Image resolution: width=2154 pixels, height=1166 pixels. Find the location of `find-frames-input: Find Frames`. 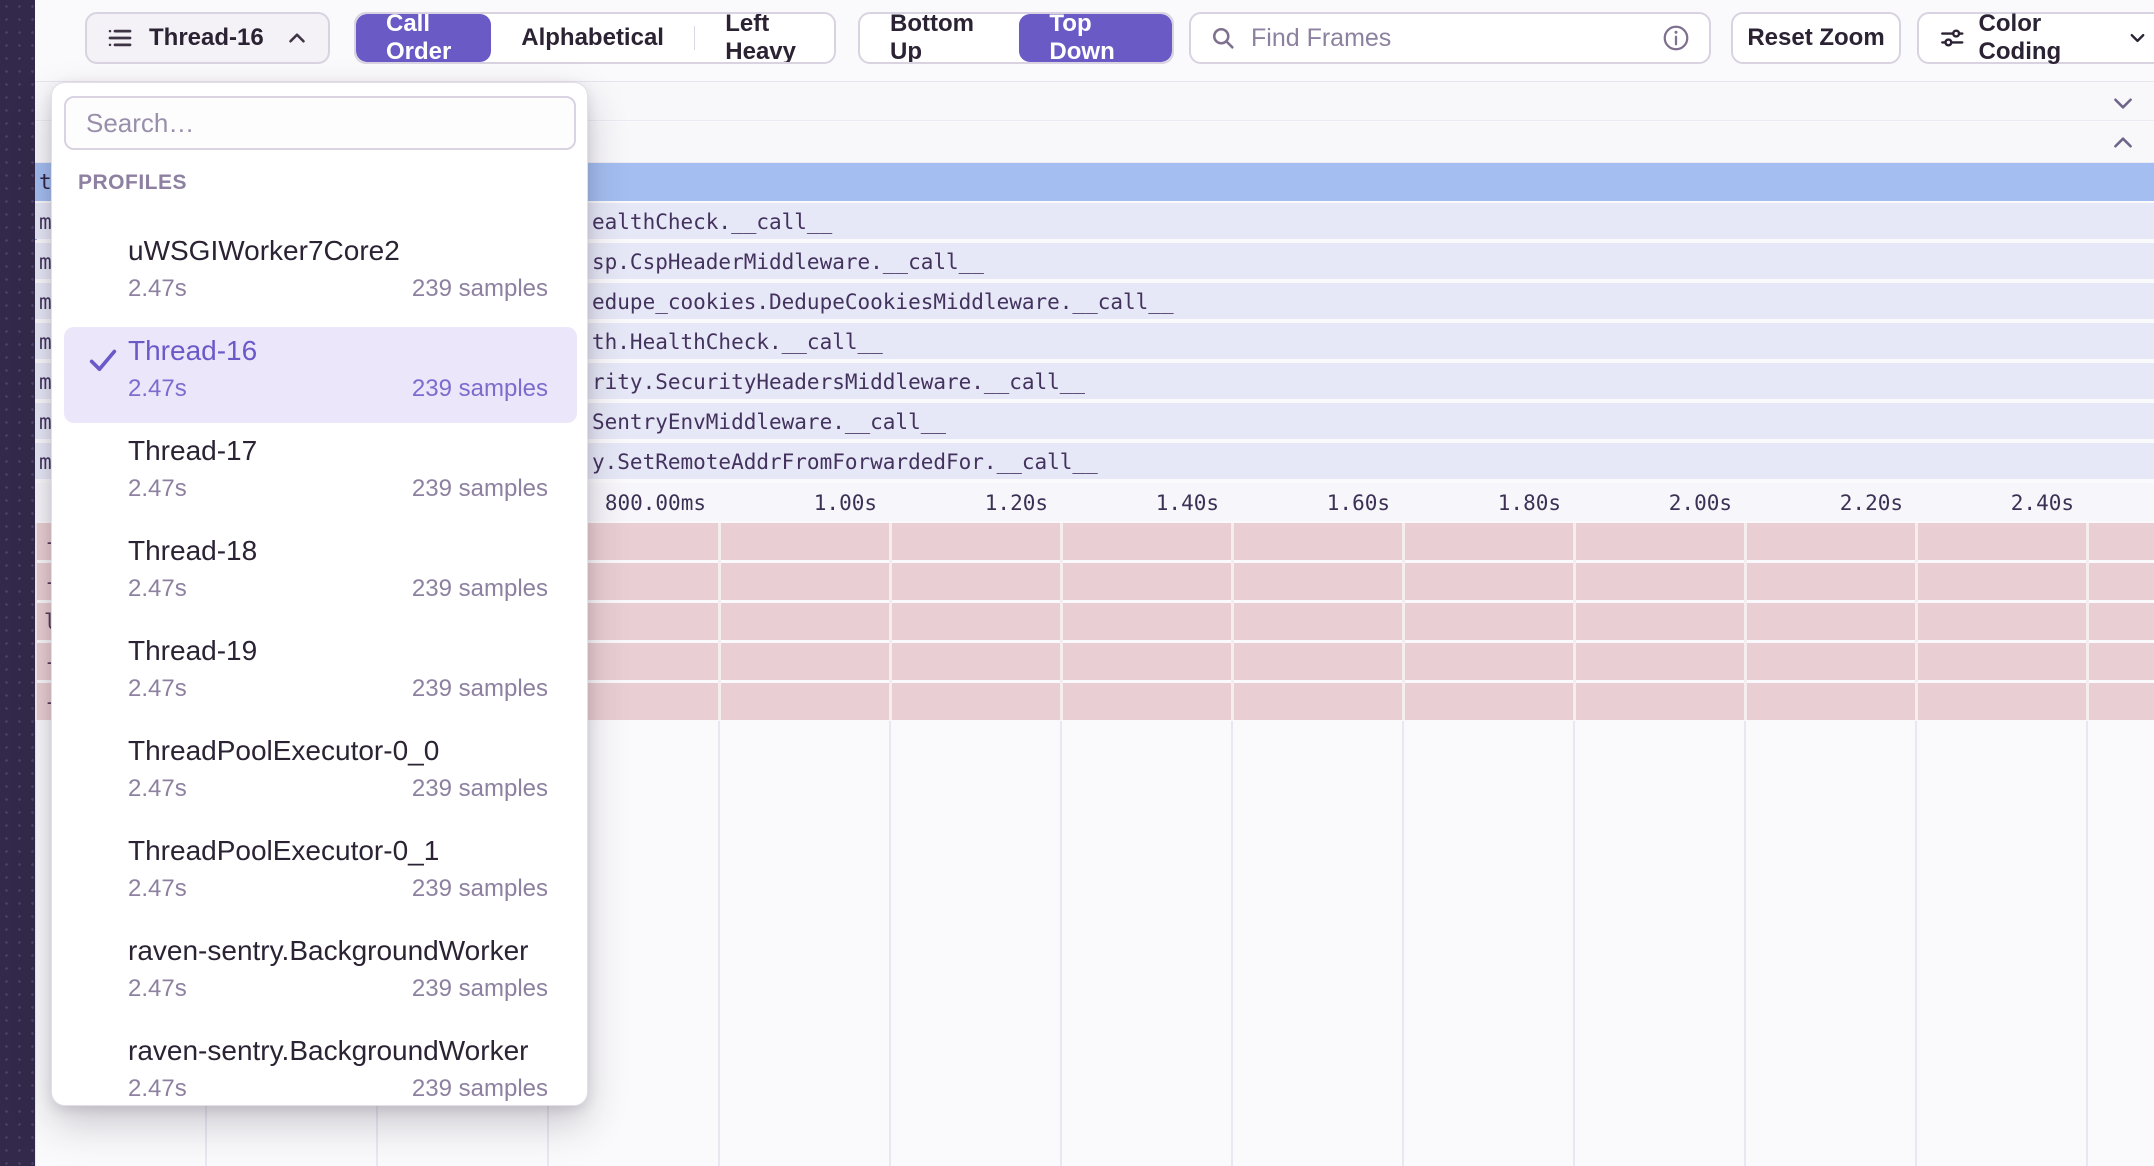

find-frames-input: Find Frames is located at coordinates (1450, 38).